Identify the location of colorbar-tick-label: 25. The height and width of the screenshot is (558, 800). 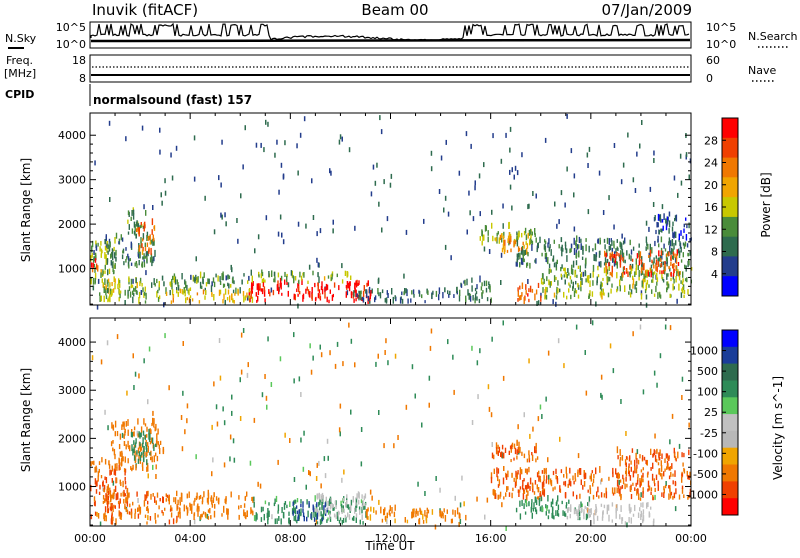
(711, 412).